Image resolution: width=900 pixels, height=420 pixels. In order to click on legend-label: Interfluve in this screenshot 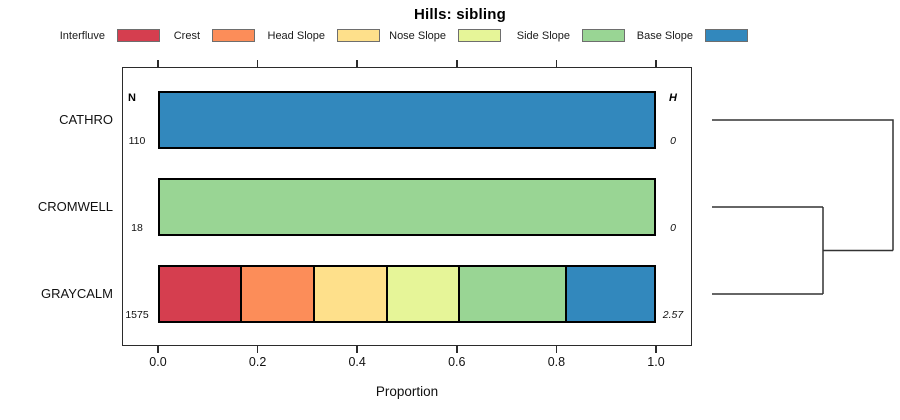, I will do `click(82, 35)`.